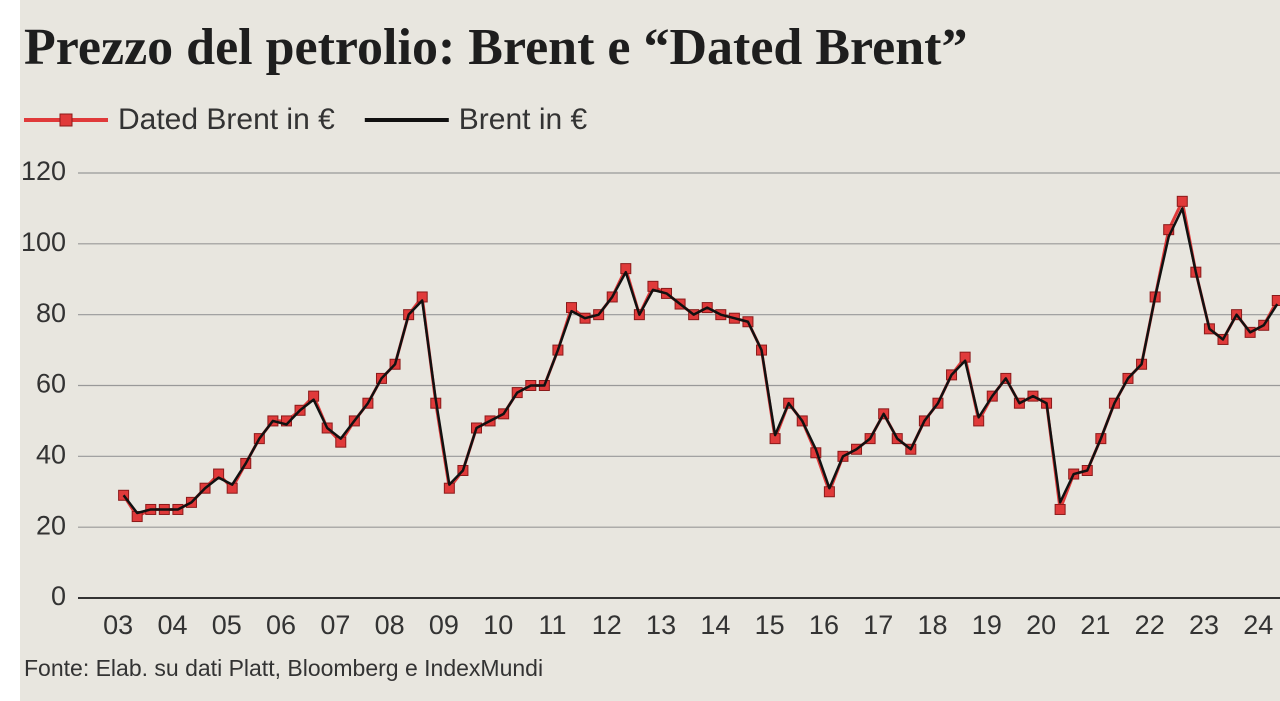 The width and height of the screenshot is (1280, 701). I want to click on x-tick-label: 19, so click(987, 625).